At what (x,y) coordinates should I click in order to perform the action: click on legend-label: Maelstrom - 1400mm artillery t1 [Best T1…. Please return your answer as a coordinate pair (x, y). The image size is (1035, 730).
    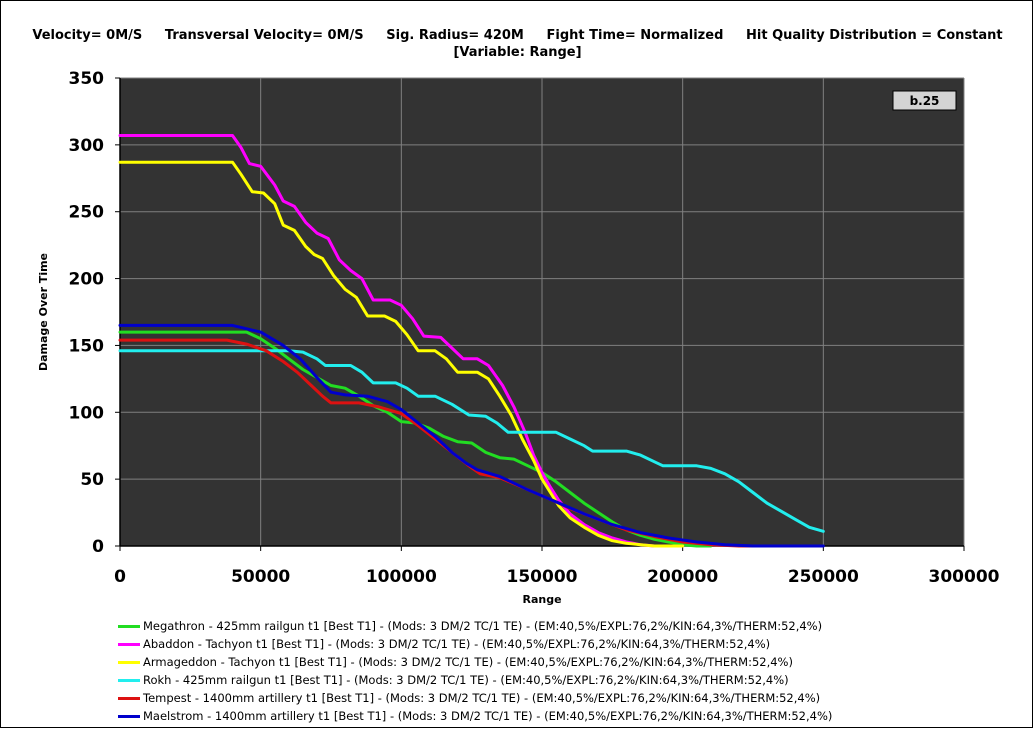
    Looking at the image, I should click on (488, 716).